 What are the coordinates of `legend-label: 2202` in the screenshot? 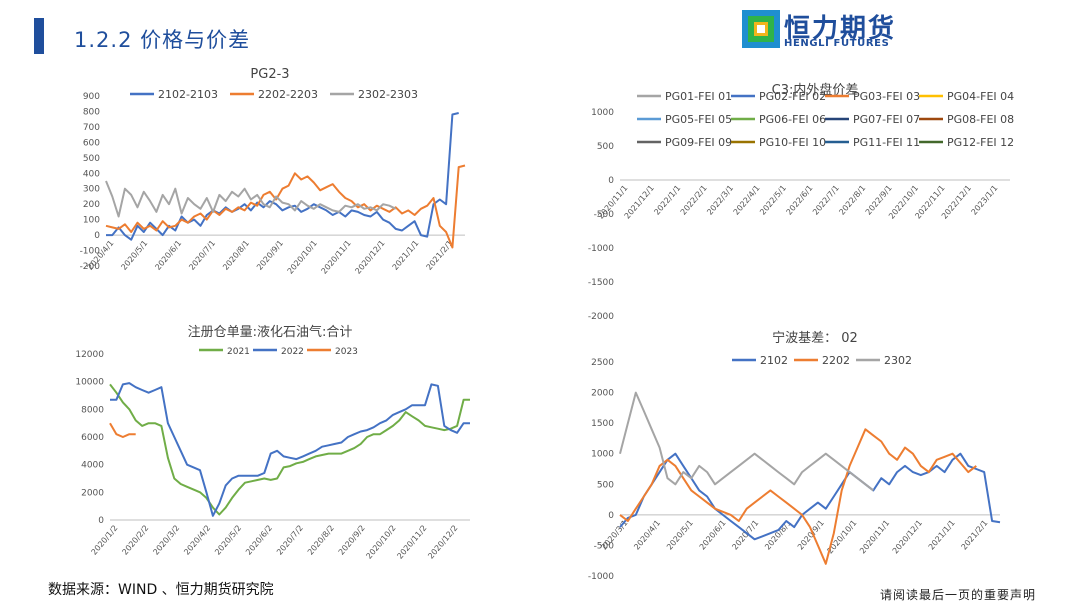 It's located at (836, 360).